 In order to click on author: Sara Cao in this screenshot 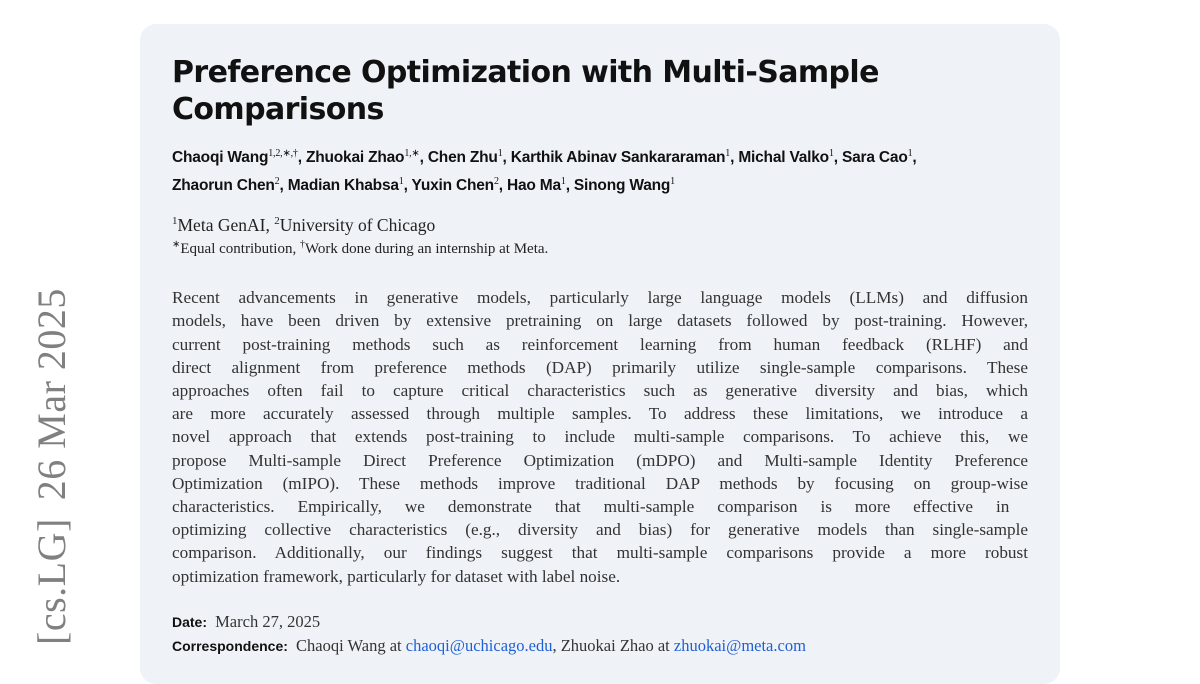, I will do `click(874, 158)`.